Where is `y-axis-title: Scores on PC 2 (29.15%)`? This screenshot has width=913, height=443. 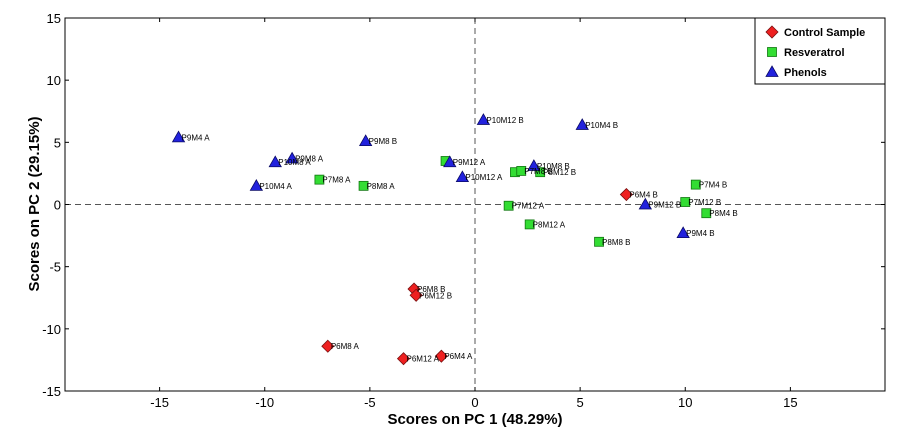 y-axis-title: Scores on PC 2 (29.15%) is located at coordinates (34, 203).